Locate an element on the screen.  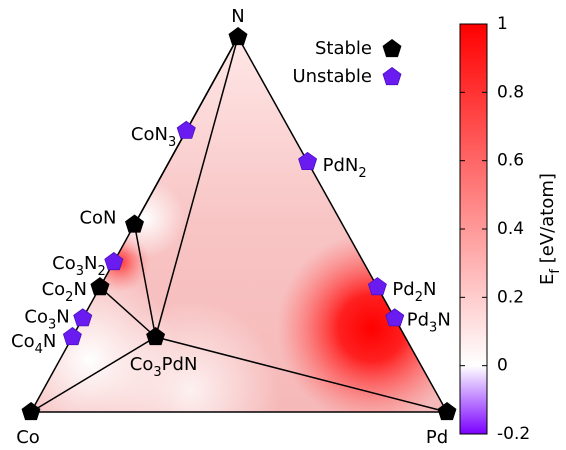
point-label: CoN3 is located at coordinates (153, 137).